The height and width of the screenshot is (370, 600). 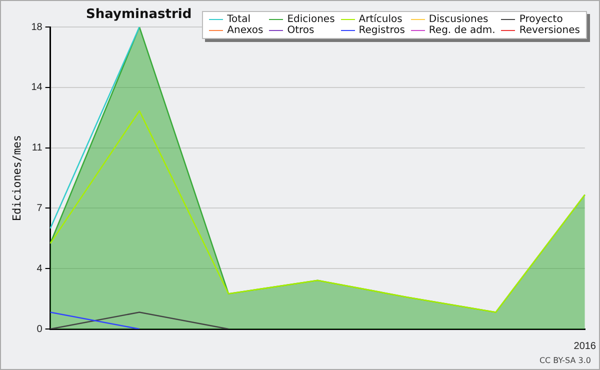 I want to click on y-tick-label: 14, so click(x=37, y=88).